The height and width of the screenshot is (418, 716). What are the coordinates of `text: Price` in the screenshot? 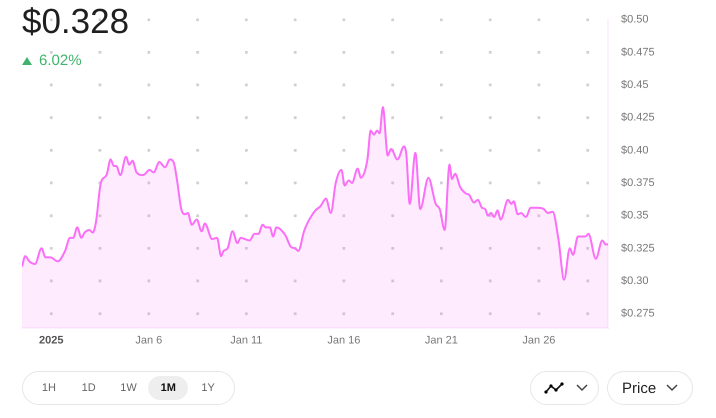 It's located at (639, 388).